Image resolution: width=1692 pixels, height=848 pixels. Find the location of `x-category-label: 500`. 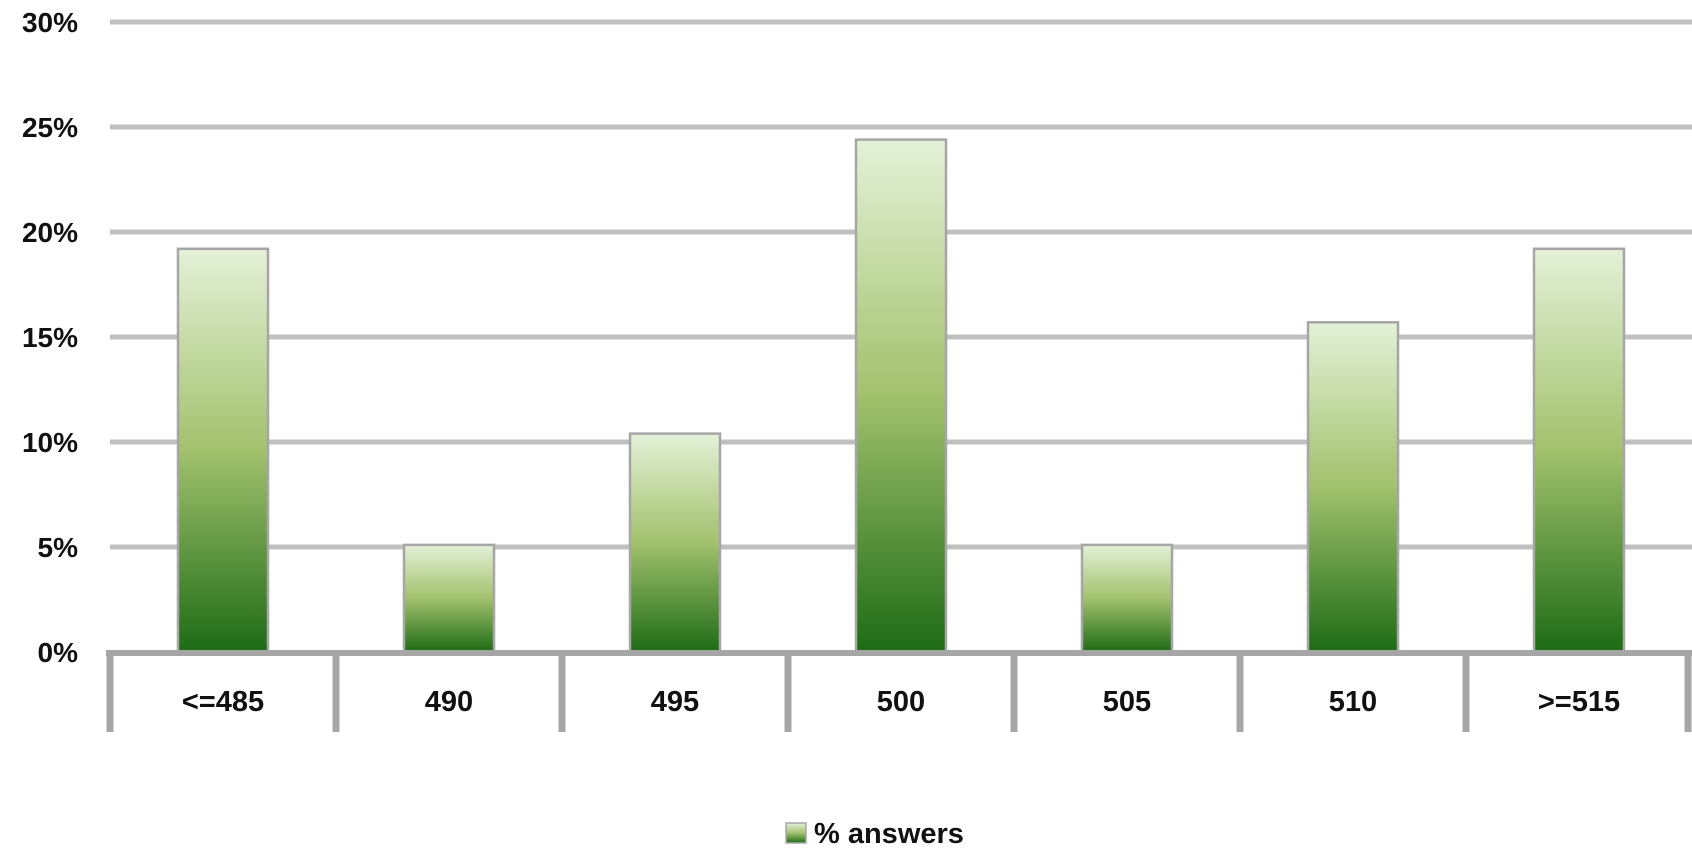

x-category-label: 500 is located at coordinates (901, 702).